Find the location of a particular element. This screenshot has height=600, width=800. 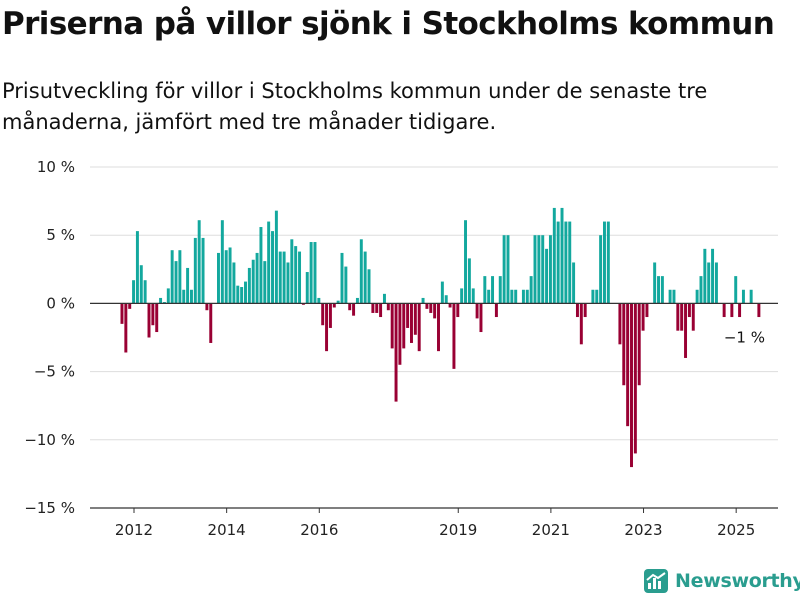

x-tick-label: 2021 is located at coordinates (551, 530).